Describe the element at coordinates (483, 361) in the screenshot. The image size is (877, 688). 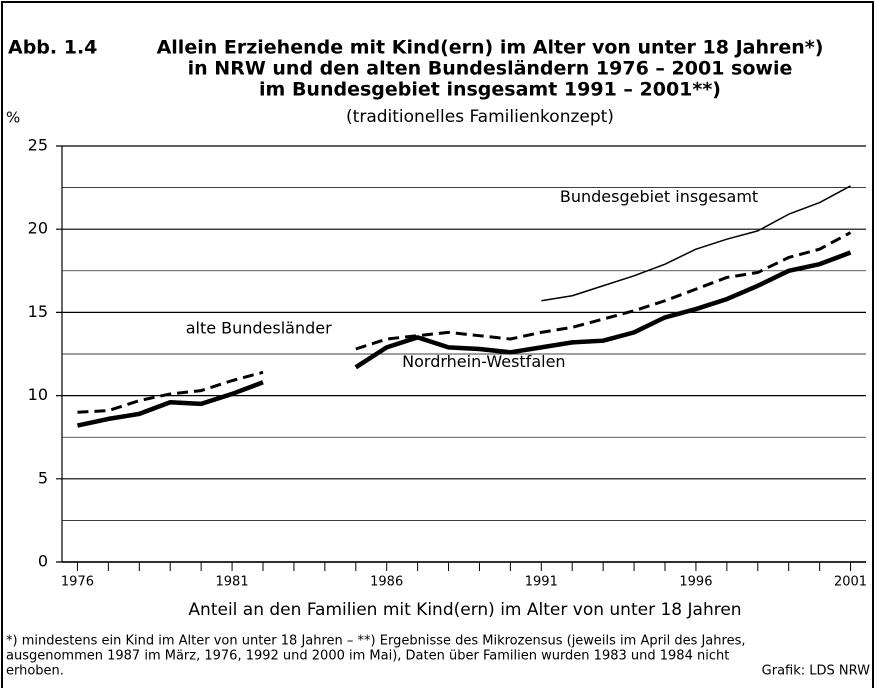
I see `series-label: Nordrhein-Westfalen` at that location.